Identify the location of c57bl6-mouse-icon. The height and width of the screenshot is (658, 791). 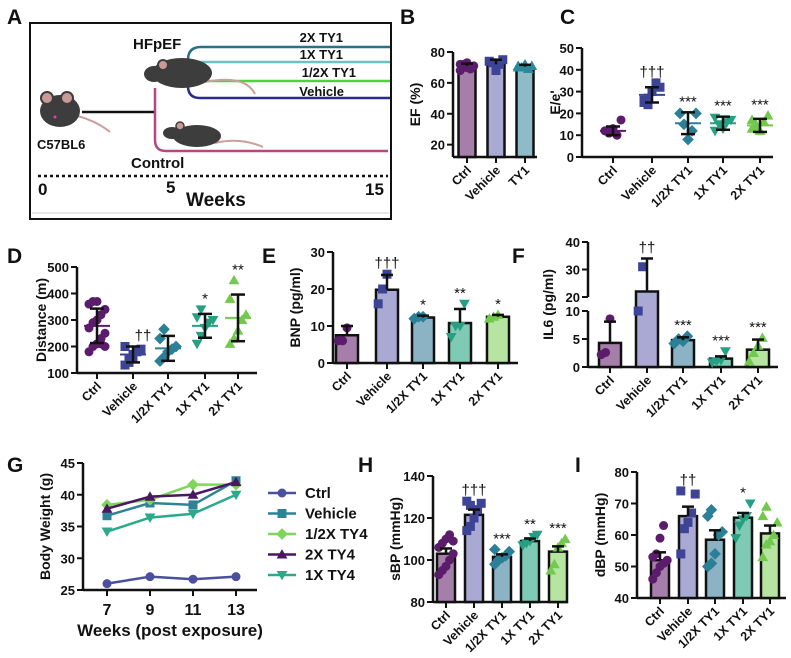
(75, 112).